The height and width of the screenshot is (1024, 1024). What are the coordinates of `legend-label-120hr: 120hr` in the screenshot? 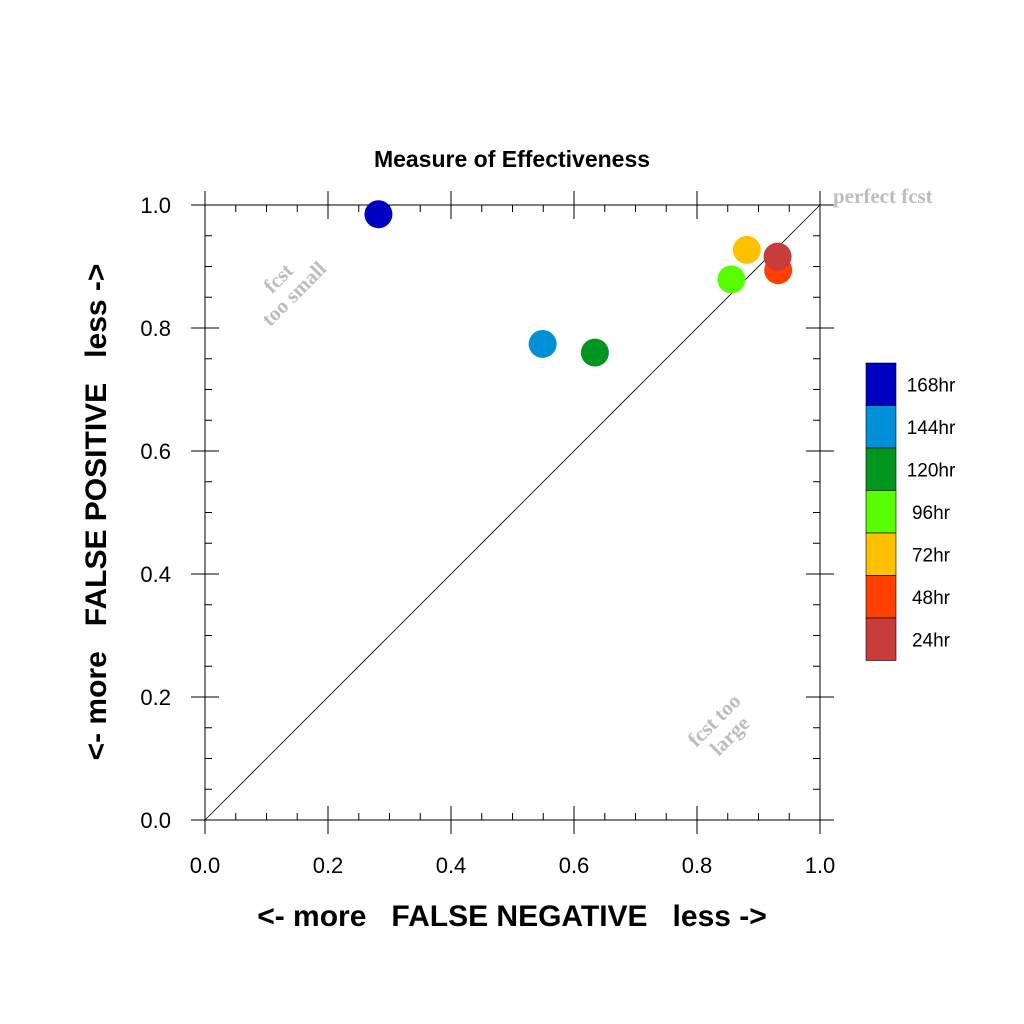 It's located at (931, 470).